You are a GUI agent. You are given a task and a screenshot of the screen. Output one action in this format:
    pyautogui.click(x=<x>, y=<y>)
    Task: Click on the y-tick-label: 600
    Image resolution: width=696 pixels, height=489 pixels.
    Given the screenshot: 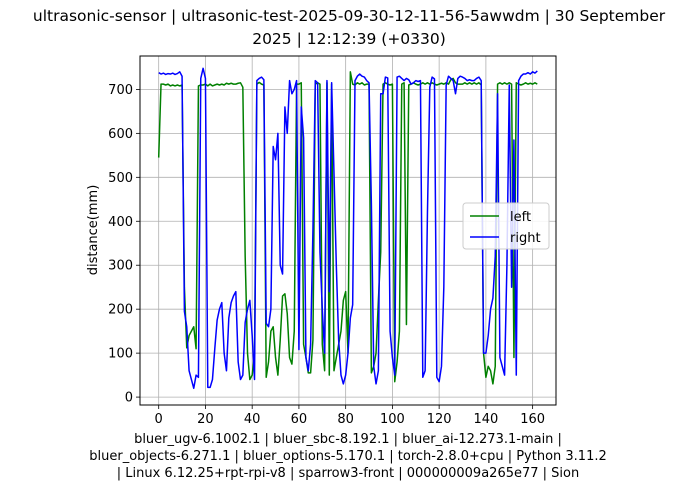 What is the action you would take?
    pyautogui.click(x=120, y=134)
    